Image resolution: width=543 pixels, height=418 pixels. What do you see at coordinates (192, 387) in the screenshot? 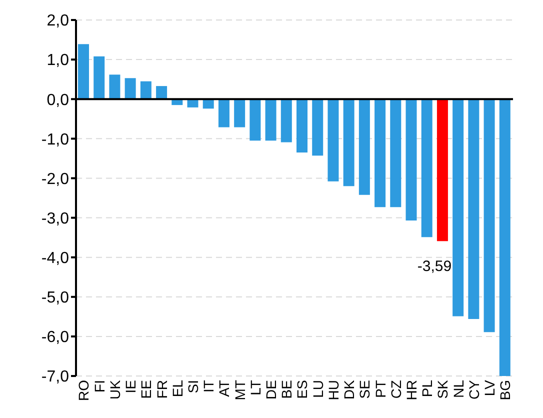
I see `x-tick-label: SI` at bounding box center [192, 387].